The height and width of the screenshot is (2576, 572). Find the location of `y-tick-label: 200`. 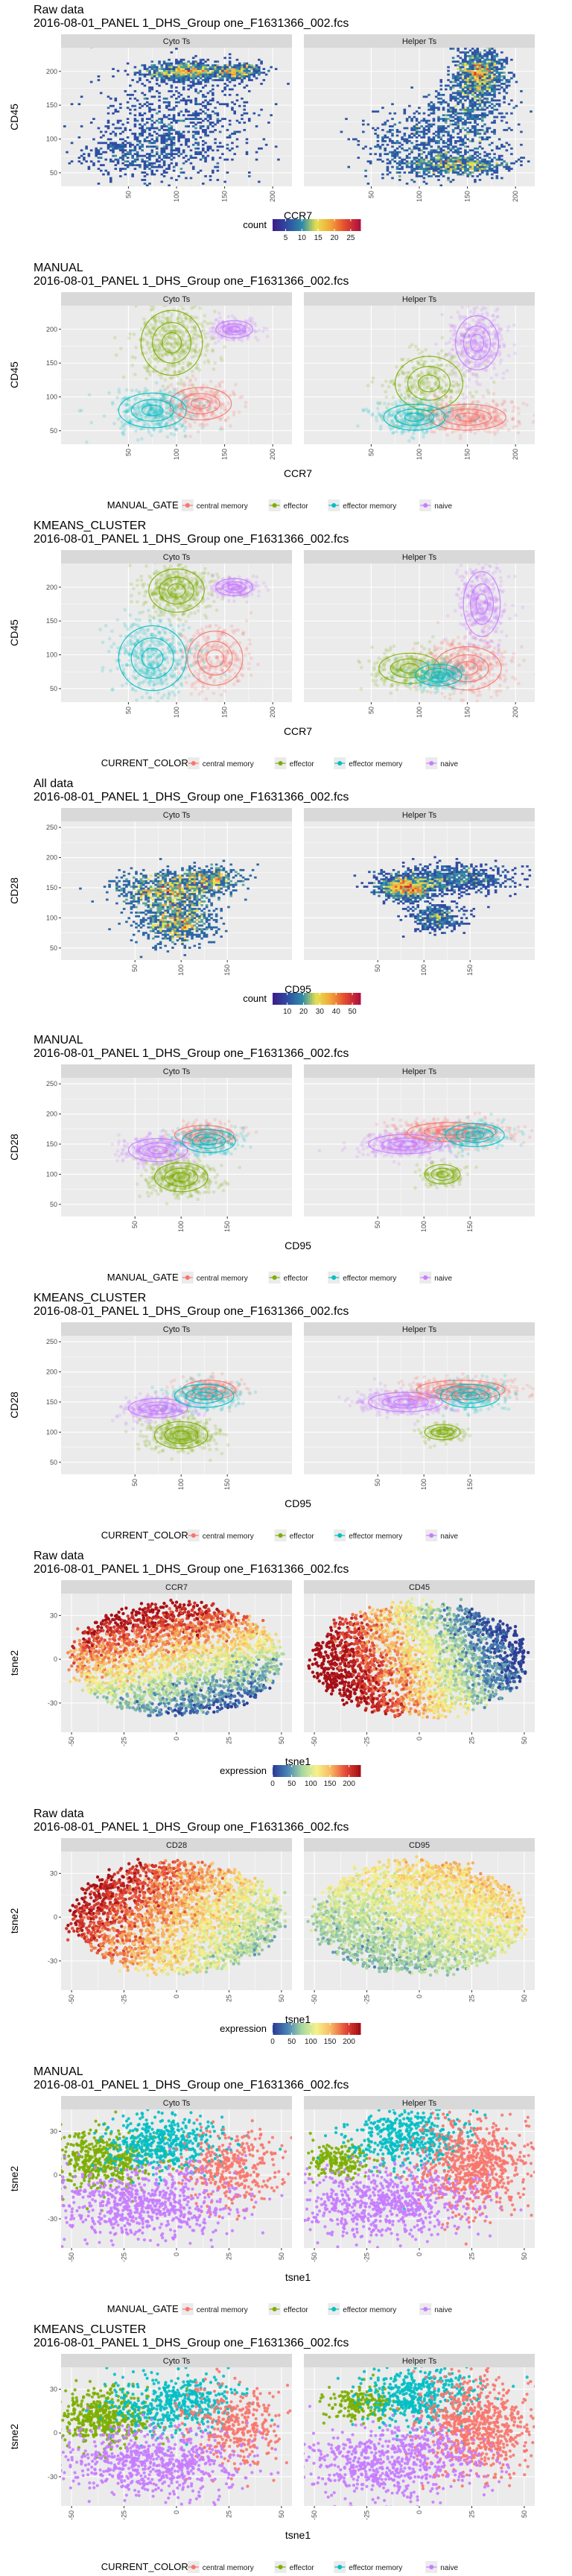

y-tick-label: 200 is located at coordinates (51, 71).